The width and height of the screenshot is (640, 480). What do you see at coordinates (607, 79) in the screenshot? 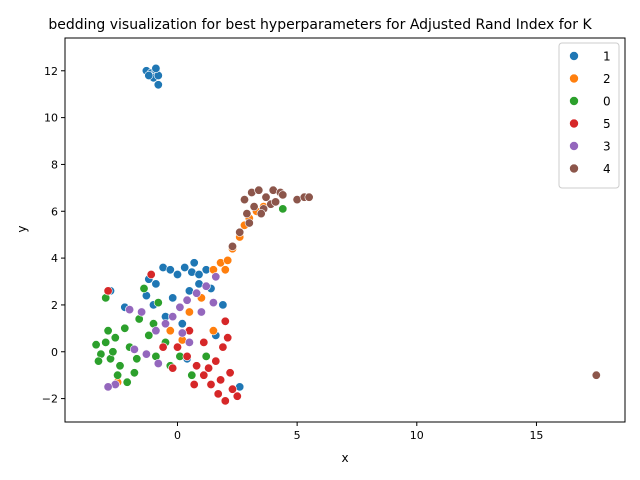
I see `legend-label: 2` at bounding box center [607, 79].